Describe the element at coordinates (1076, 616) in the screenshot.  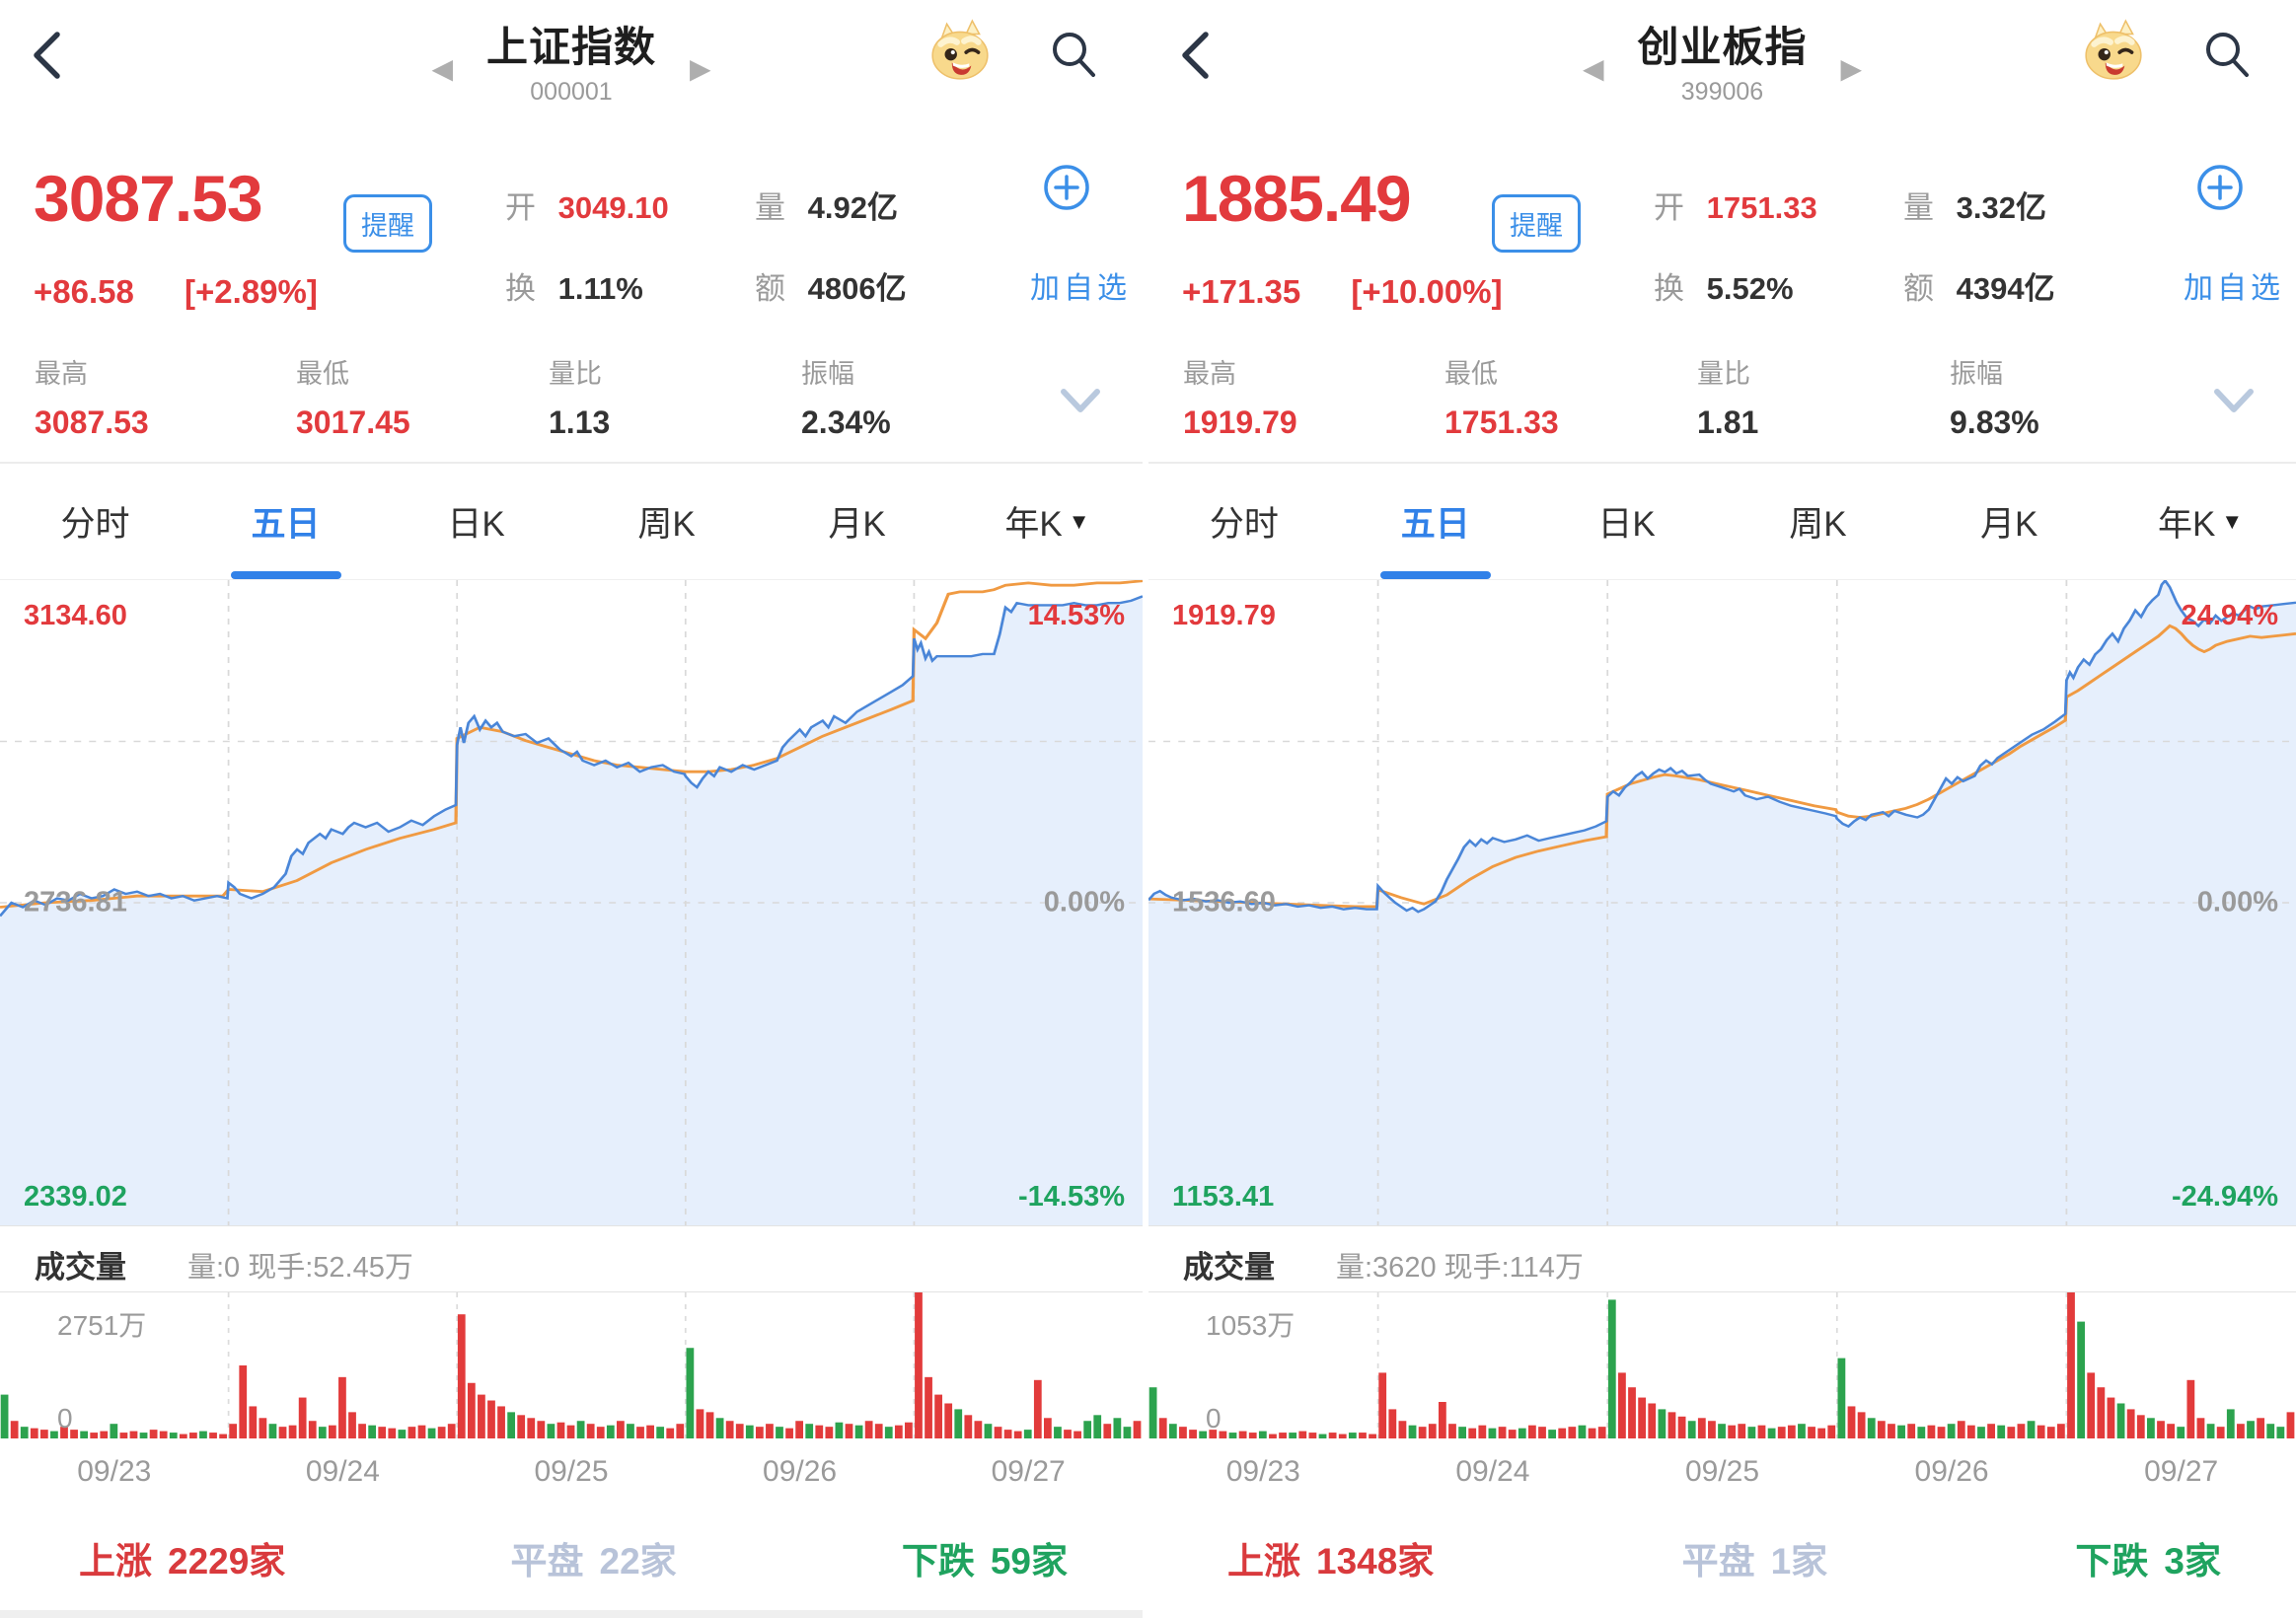
I see `chart-max-percent-label: 14.53%` at that location.